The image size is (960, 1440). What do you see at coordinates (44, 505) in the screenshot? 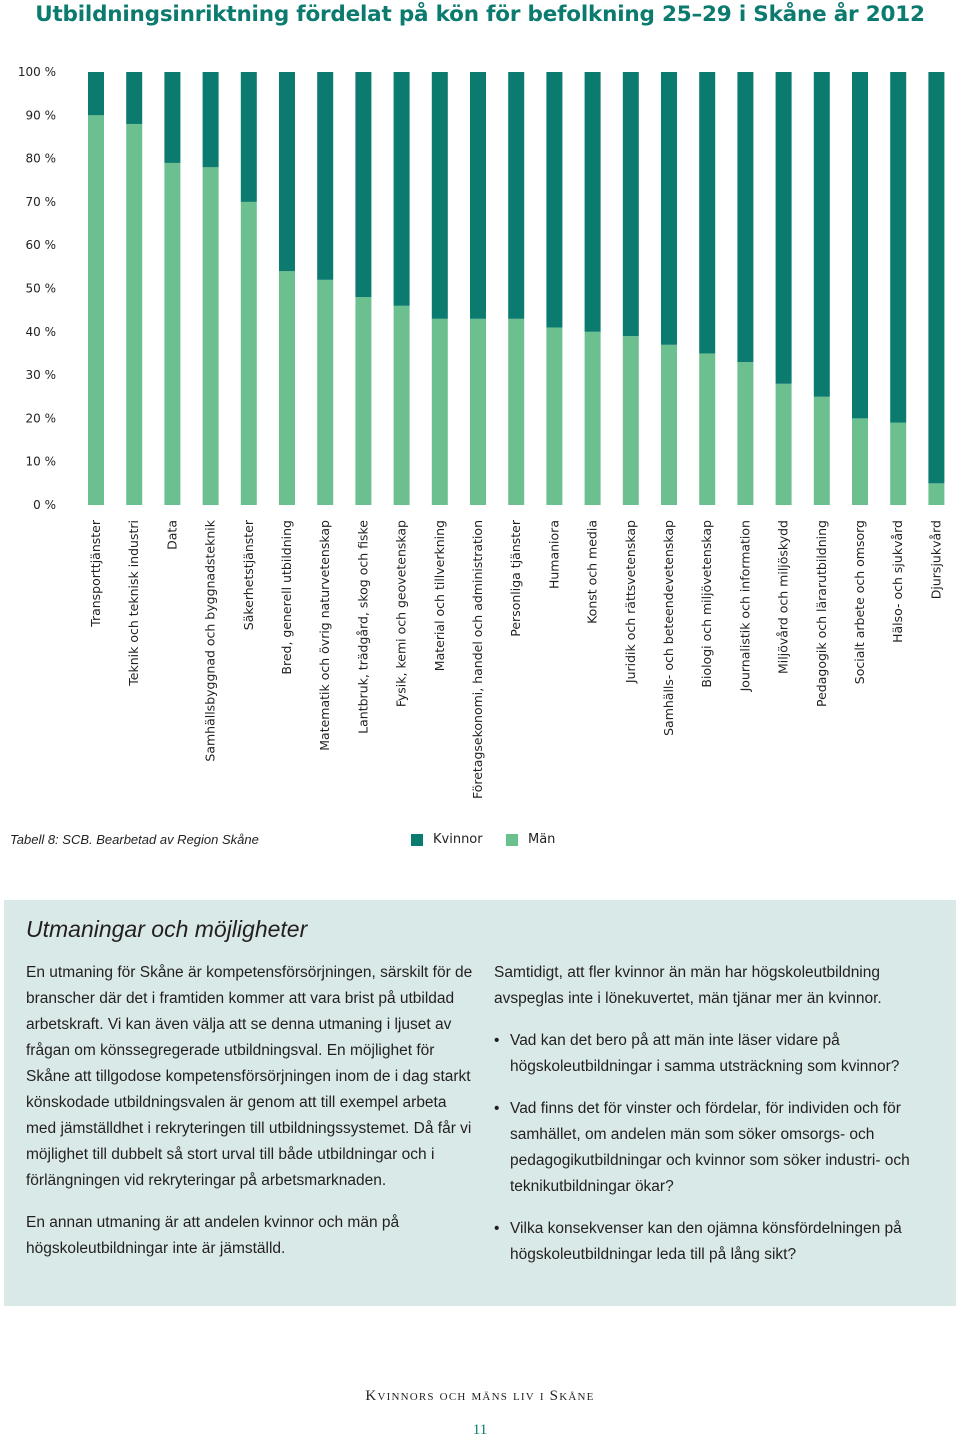
I see `y-tick-label: 0 %` at bounding box center [44, 505].